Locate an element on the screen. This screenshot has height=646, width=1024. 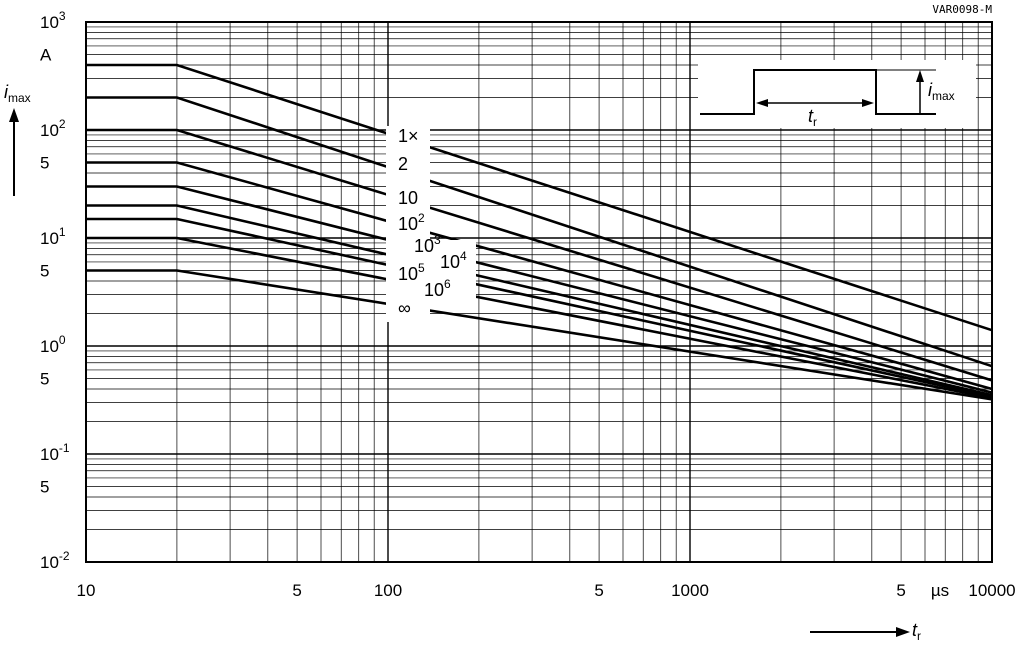
y-tick-label: 10⁻¹ is located at coordinates (55, 452).